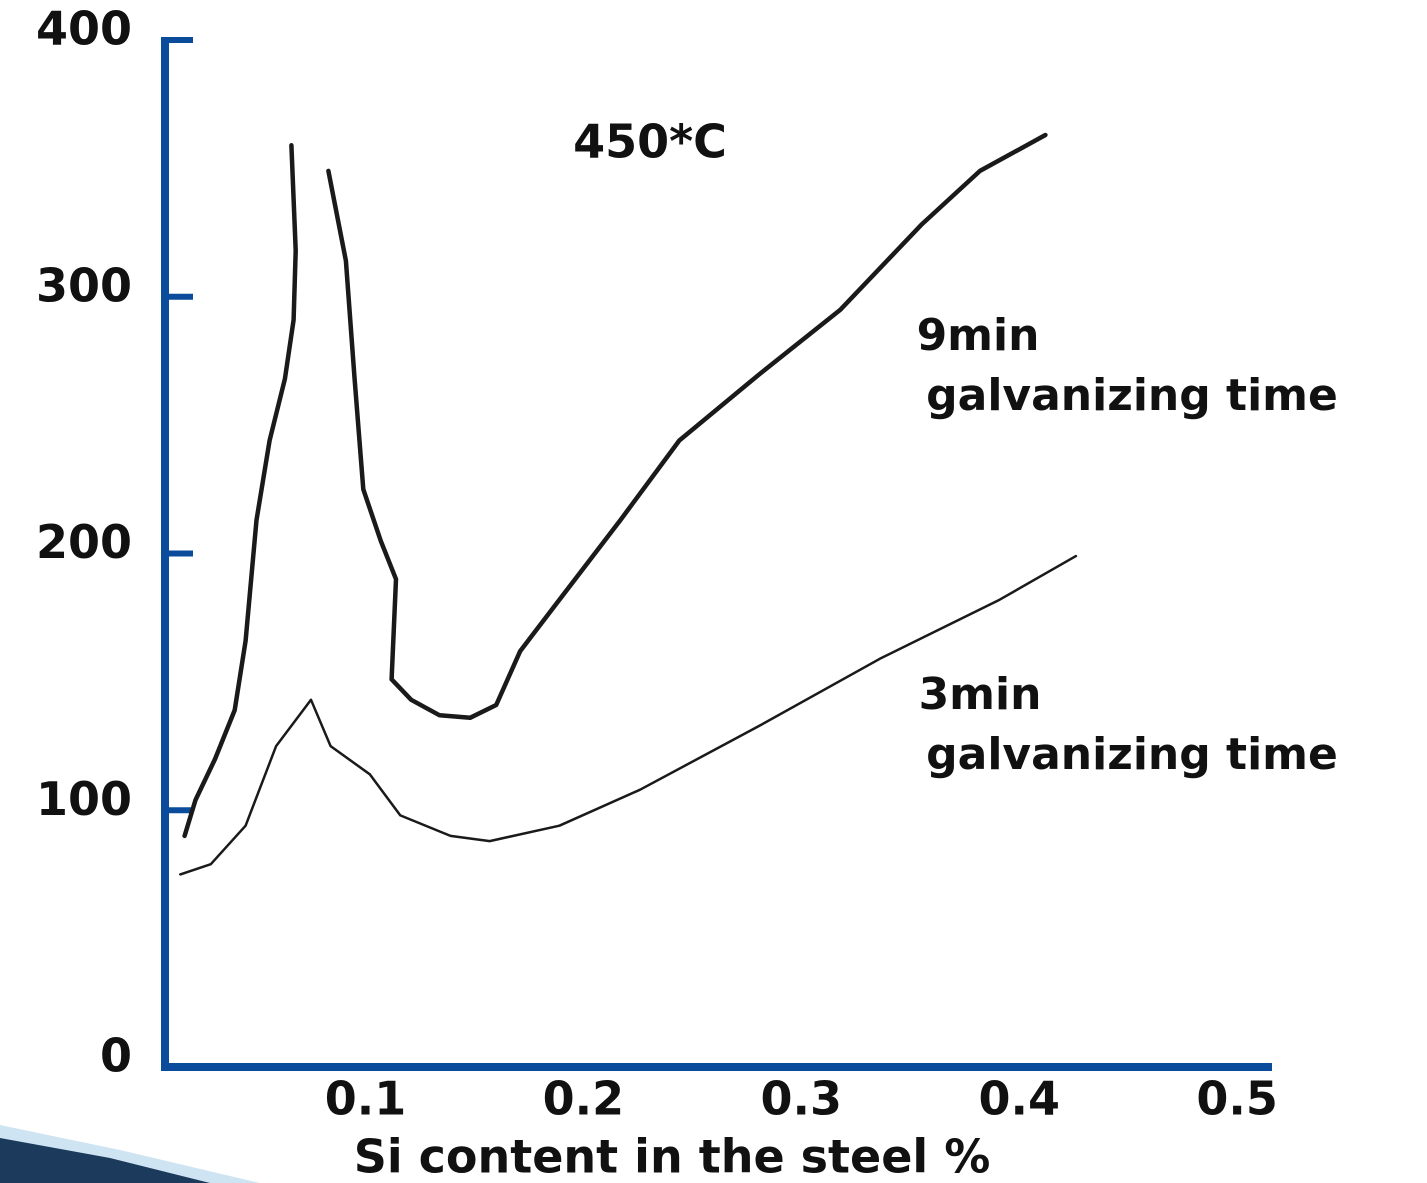  What do you see at coordinates (116, 1056) in the screenshot?
I see `y-tick-label: 0` at bounding box center [116, 1056].